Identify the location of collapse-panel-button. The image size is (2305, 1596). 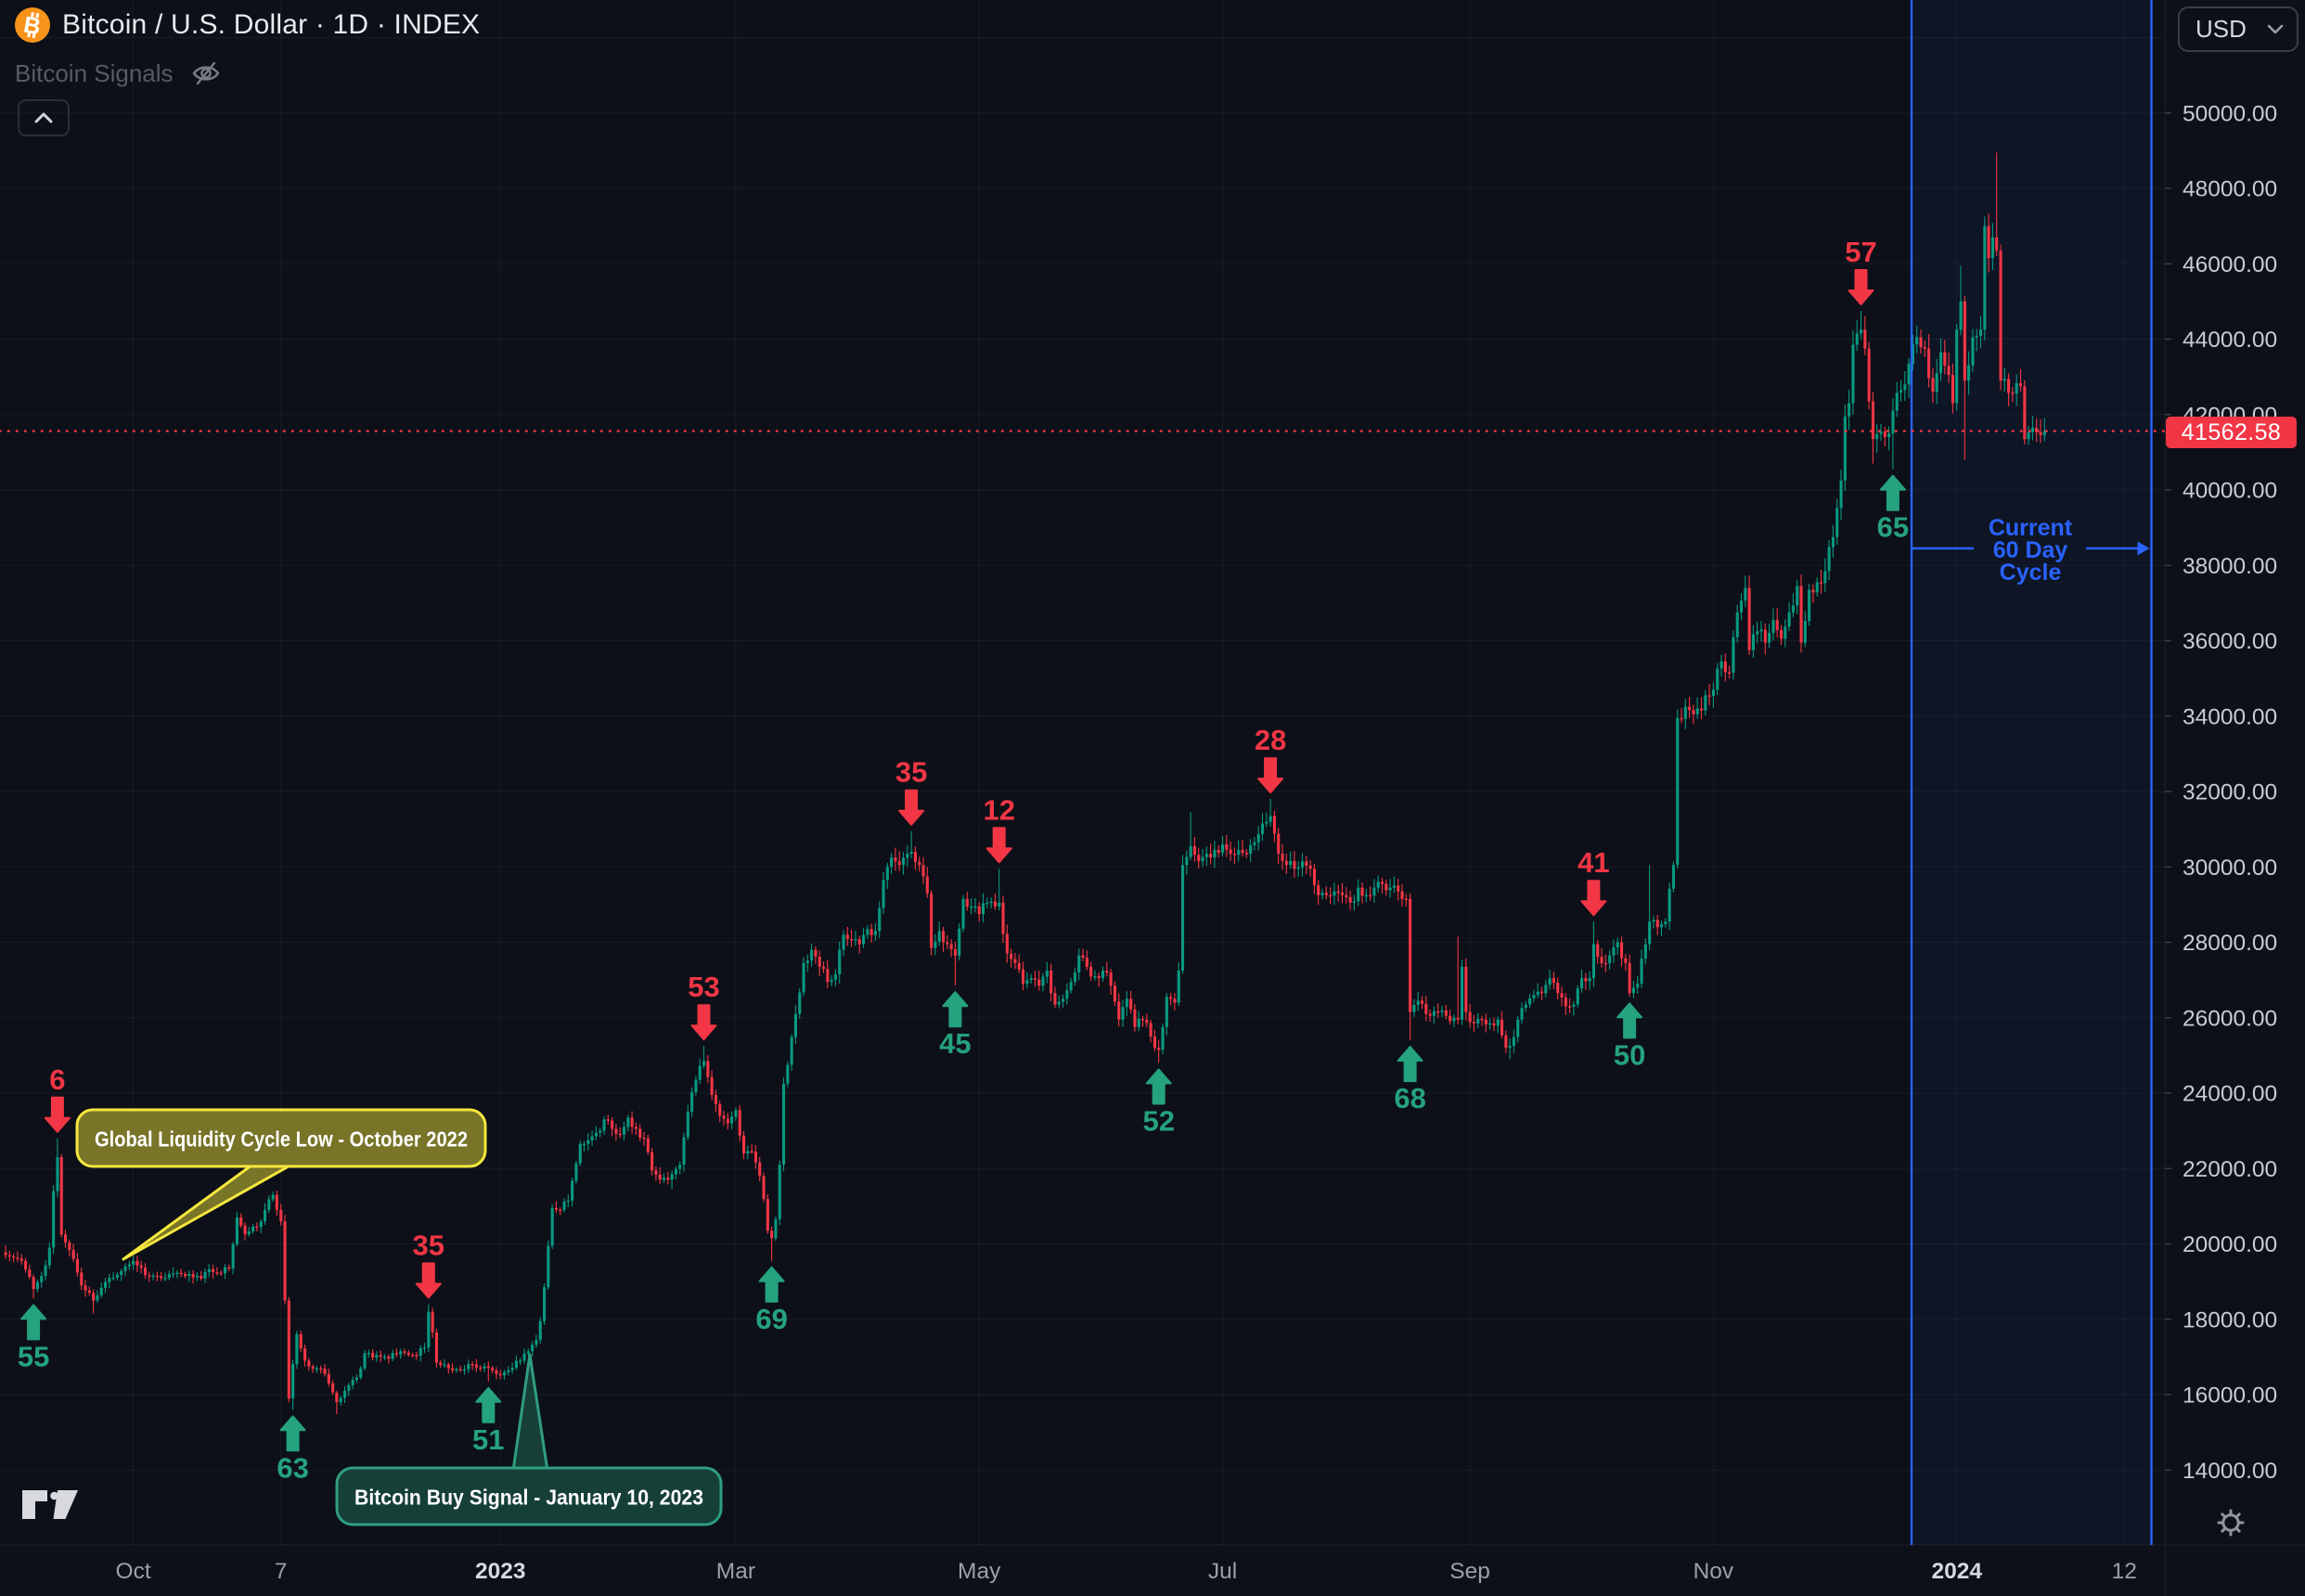
(44, 118).